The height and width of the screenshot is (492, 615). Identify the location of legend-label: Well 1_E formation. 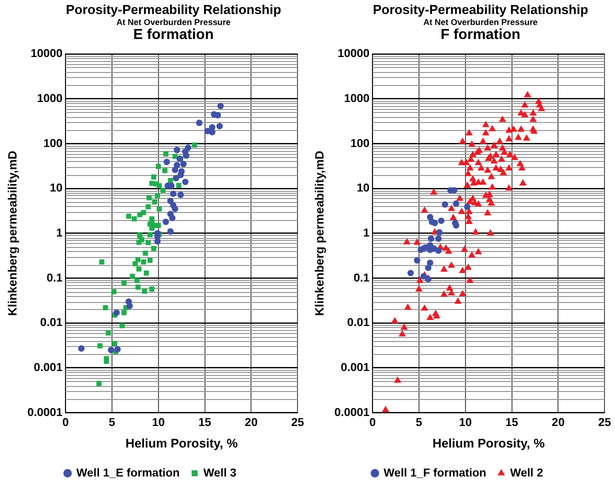
(128, 473).